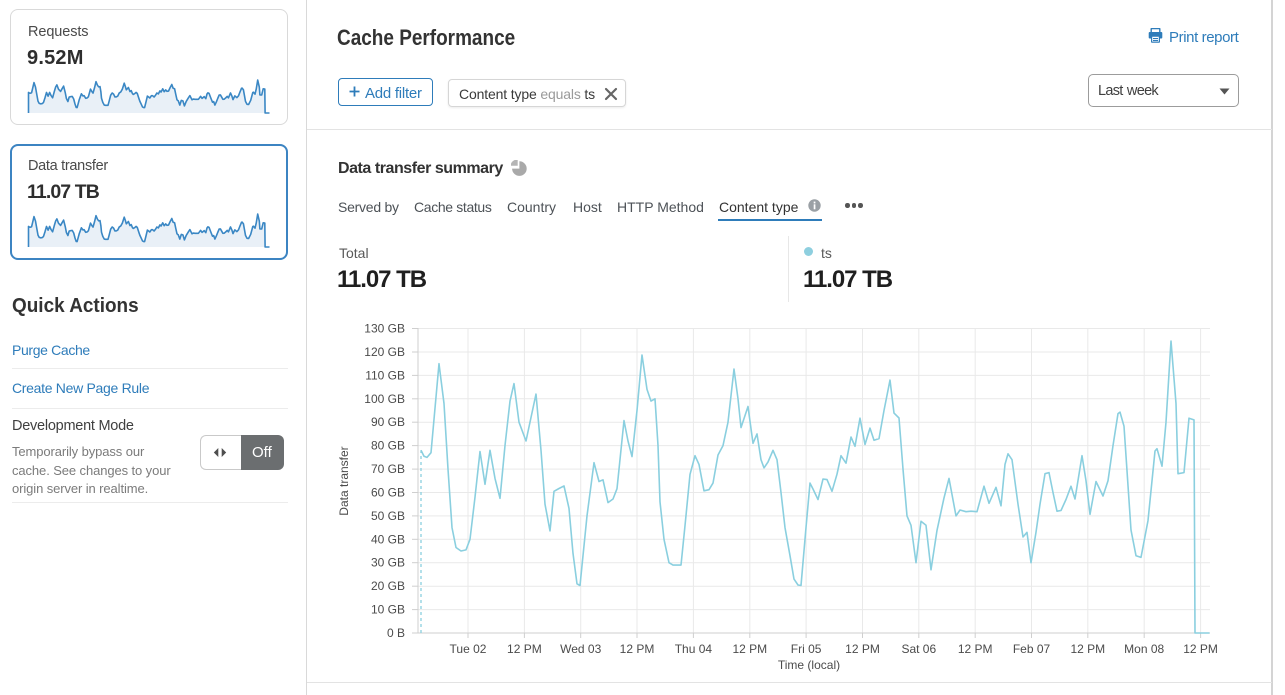  What do you see at coordinates (809, 665) in the screenshot?
I see `svg-text: Time (local)` at bounding box center [809, 665].